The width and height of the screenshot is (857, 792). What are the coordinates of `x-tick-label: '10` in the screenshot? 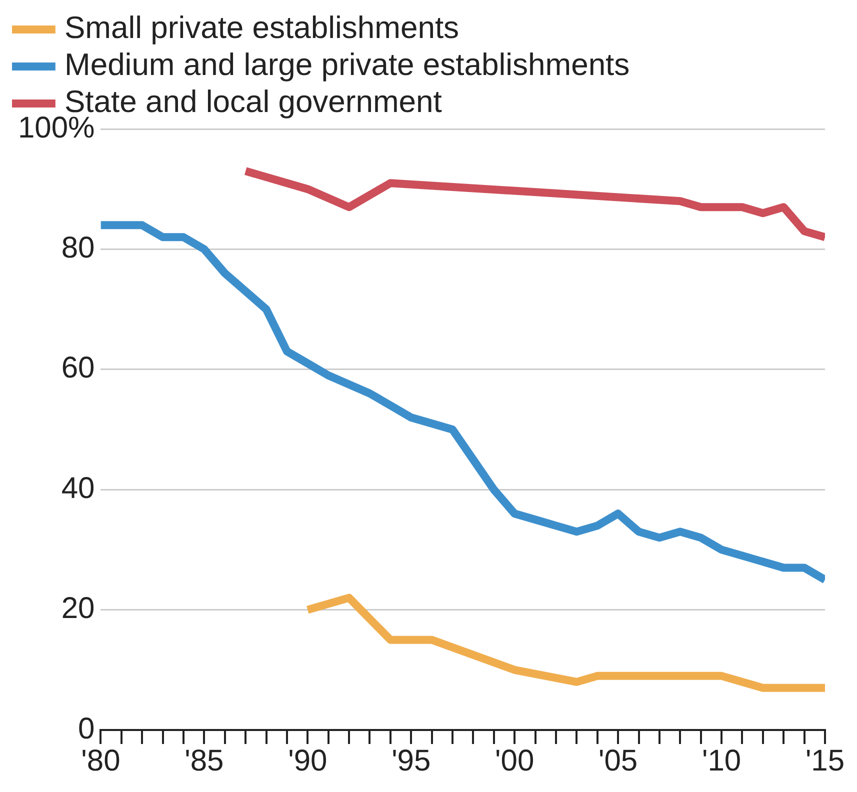 It's located at (722, 761).